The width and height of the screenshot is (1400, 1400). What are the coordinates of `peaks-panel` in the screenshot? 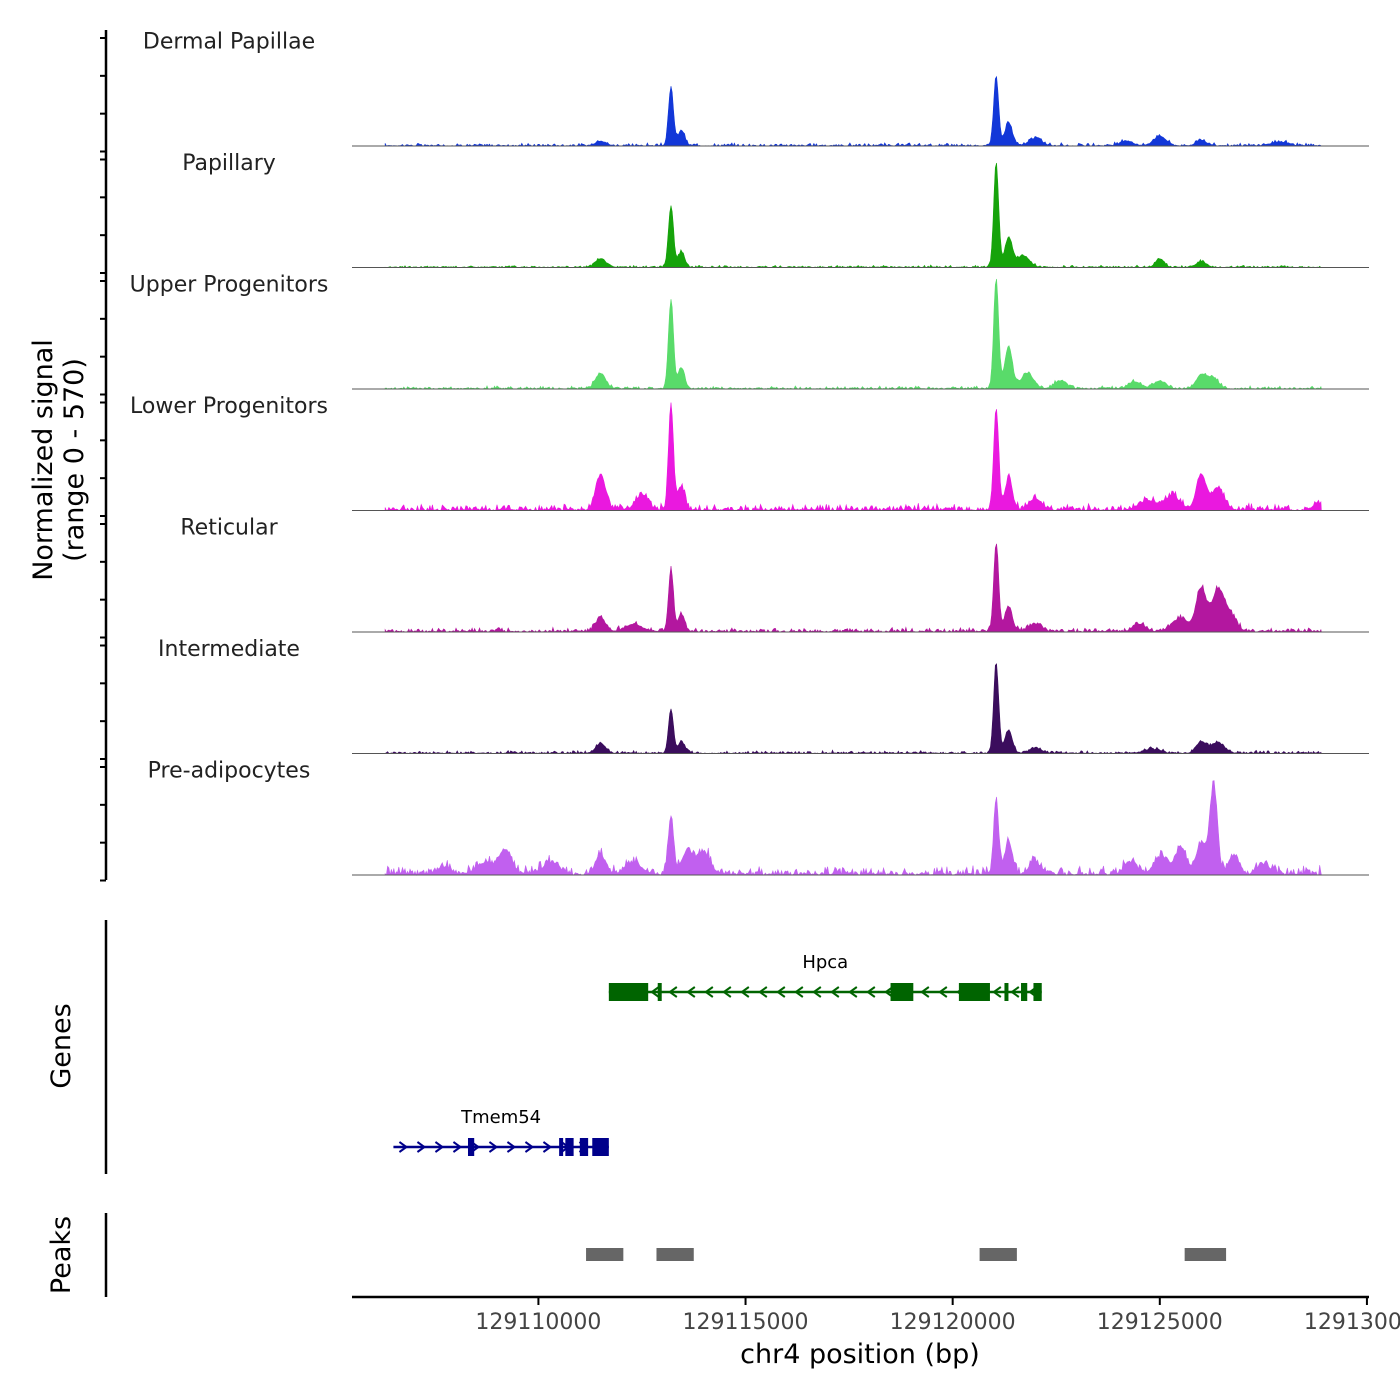 It's located at (665, 1255).